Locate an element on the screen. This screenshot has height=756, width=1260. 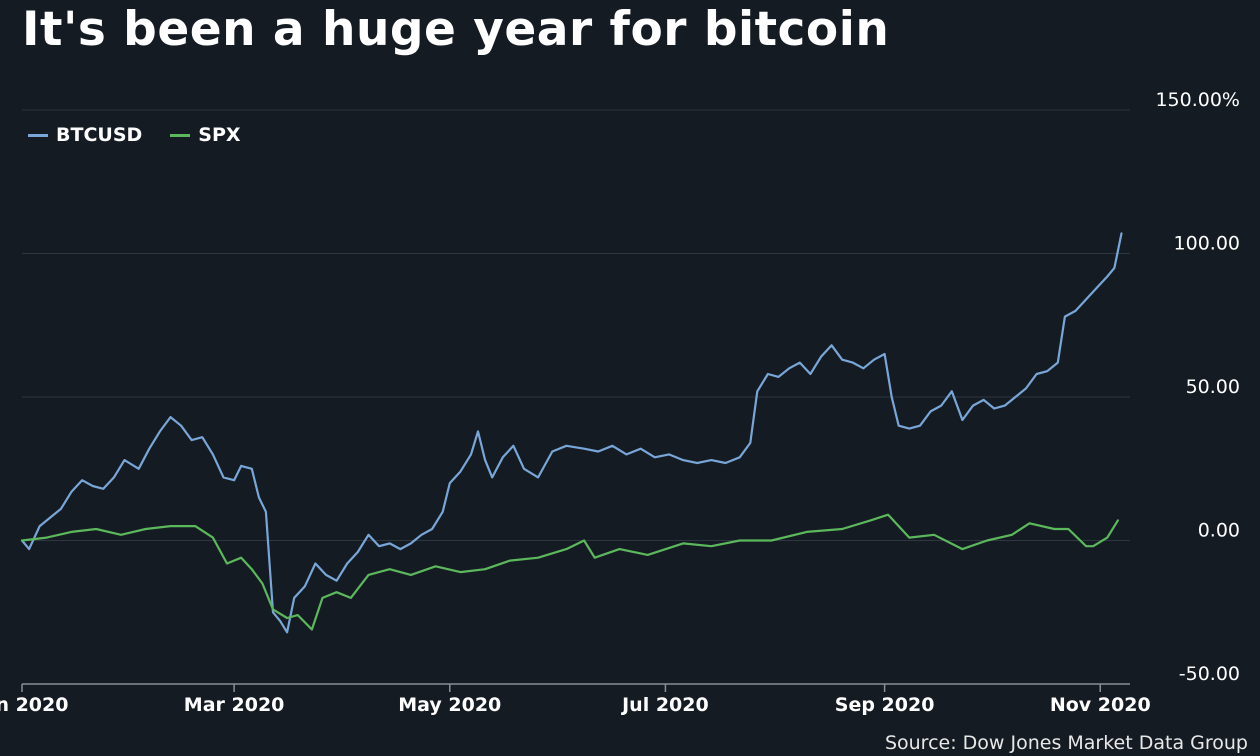
x-tick-label: Nov 2020 is located at coordinates (1100, 705).